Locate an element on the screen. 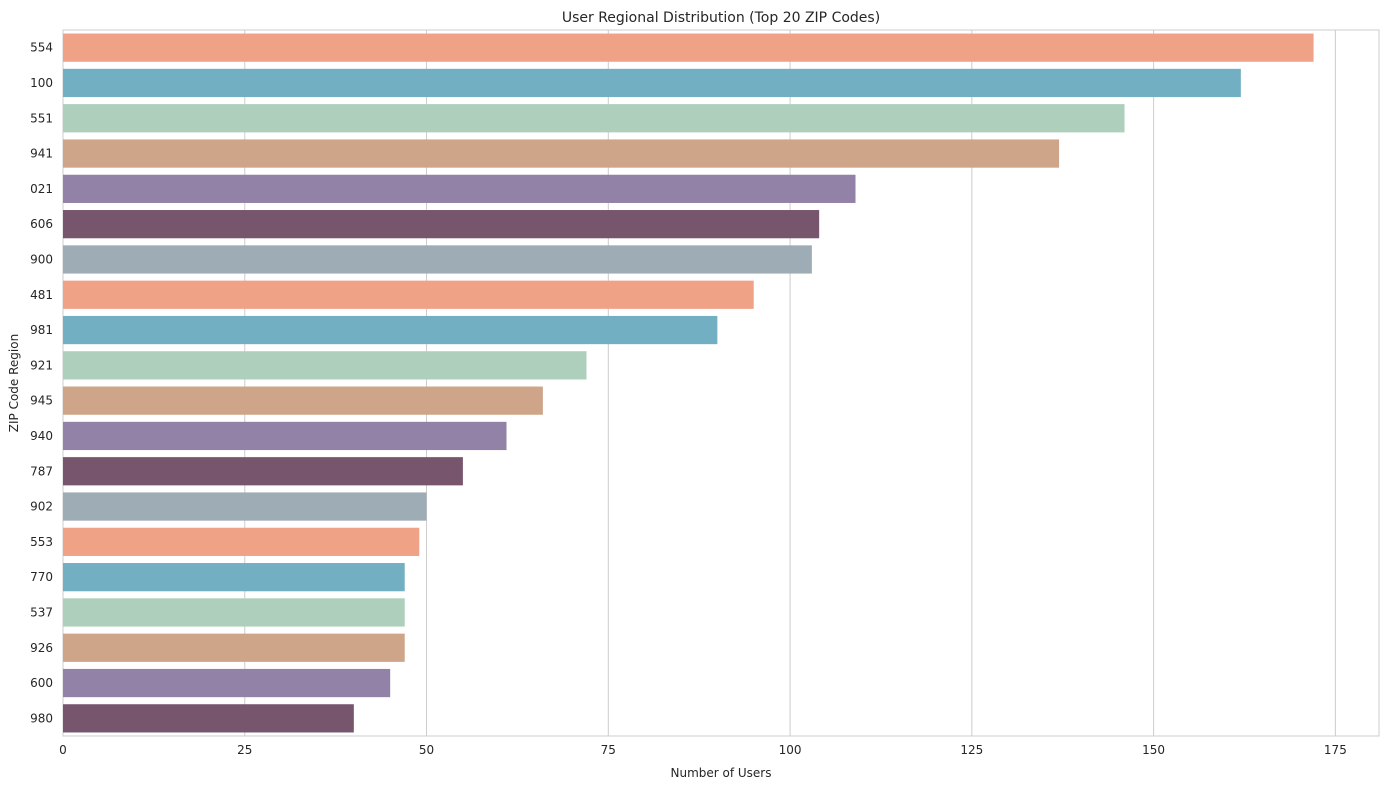 This screenshot has width=1389, height=790. y-tick-label: 921 is located at coordinates (41, 365).